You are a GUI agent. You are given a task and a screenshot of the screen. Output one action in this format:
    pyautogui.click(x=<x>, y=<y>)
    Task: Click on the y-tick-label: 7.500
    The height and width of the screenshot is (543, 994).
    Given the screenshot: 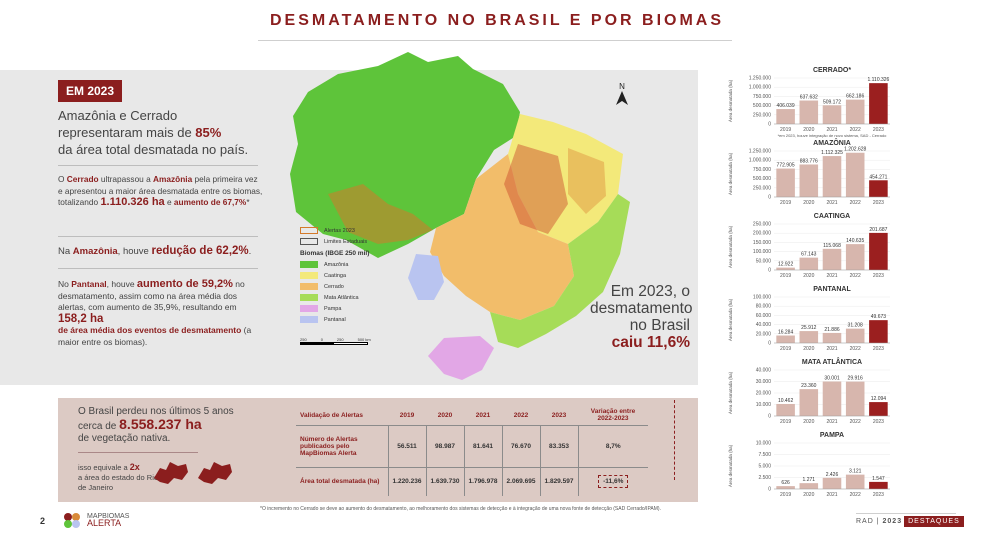 What is the action you would take?
    pyautogui.click(x=764, y=455)
    